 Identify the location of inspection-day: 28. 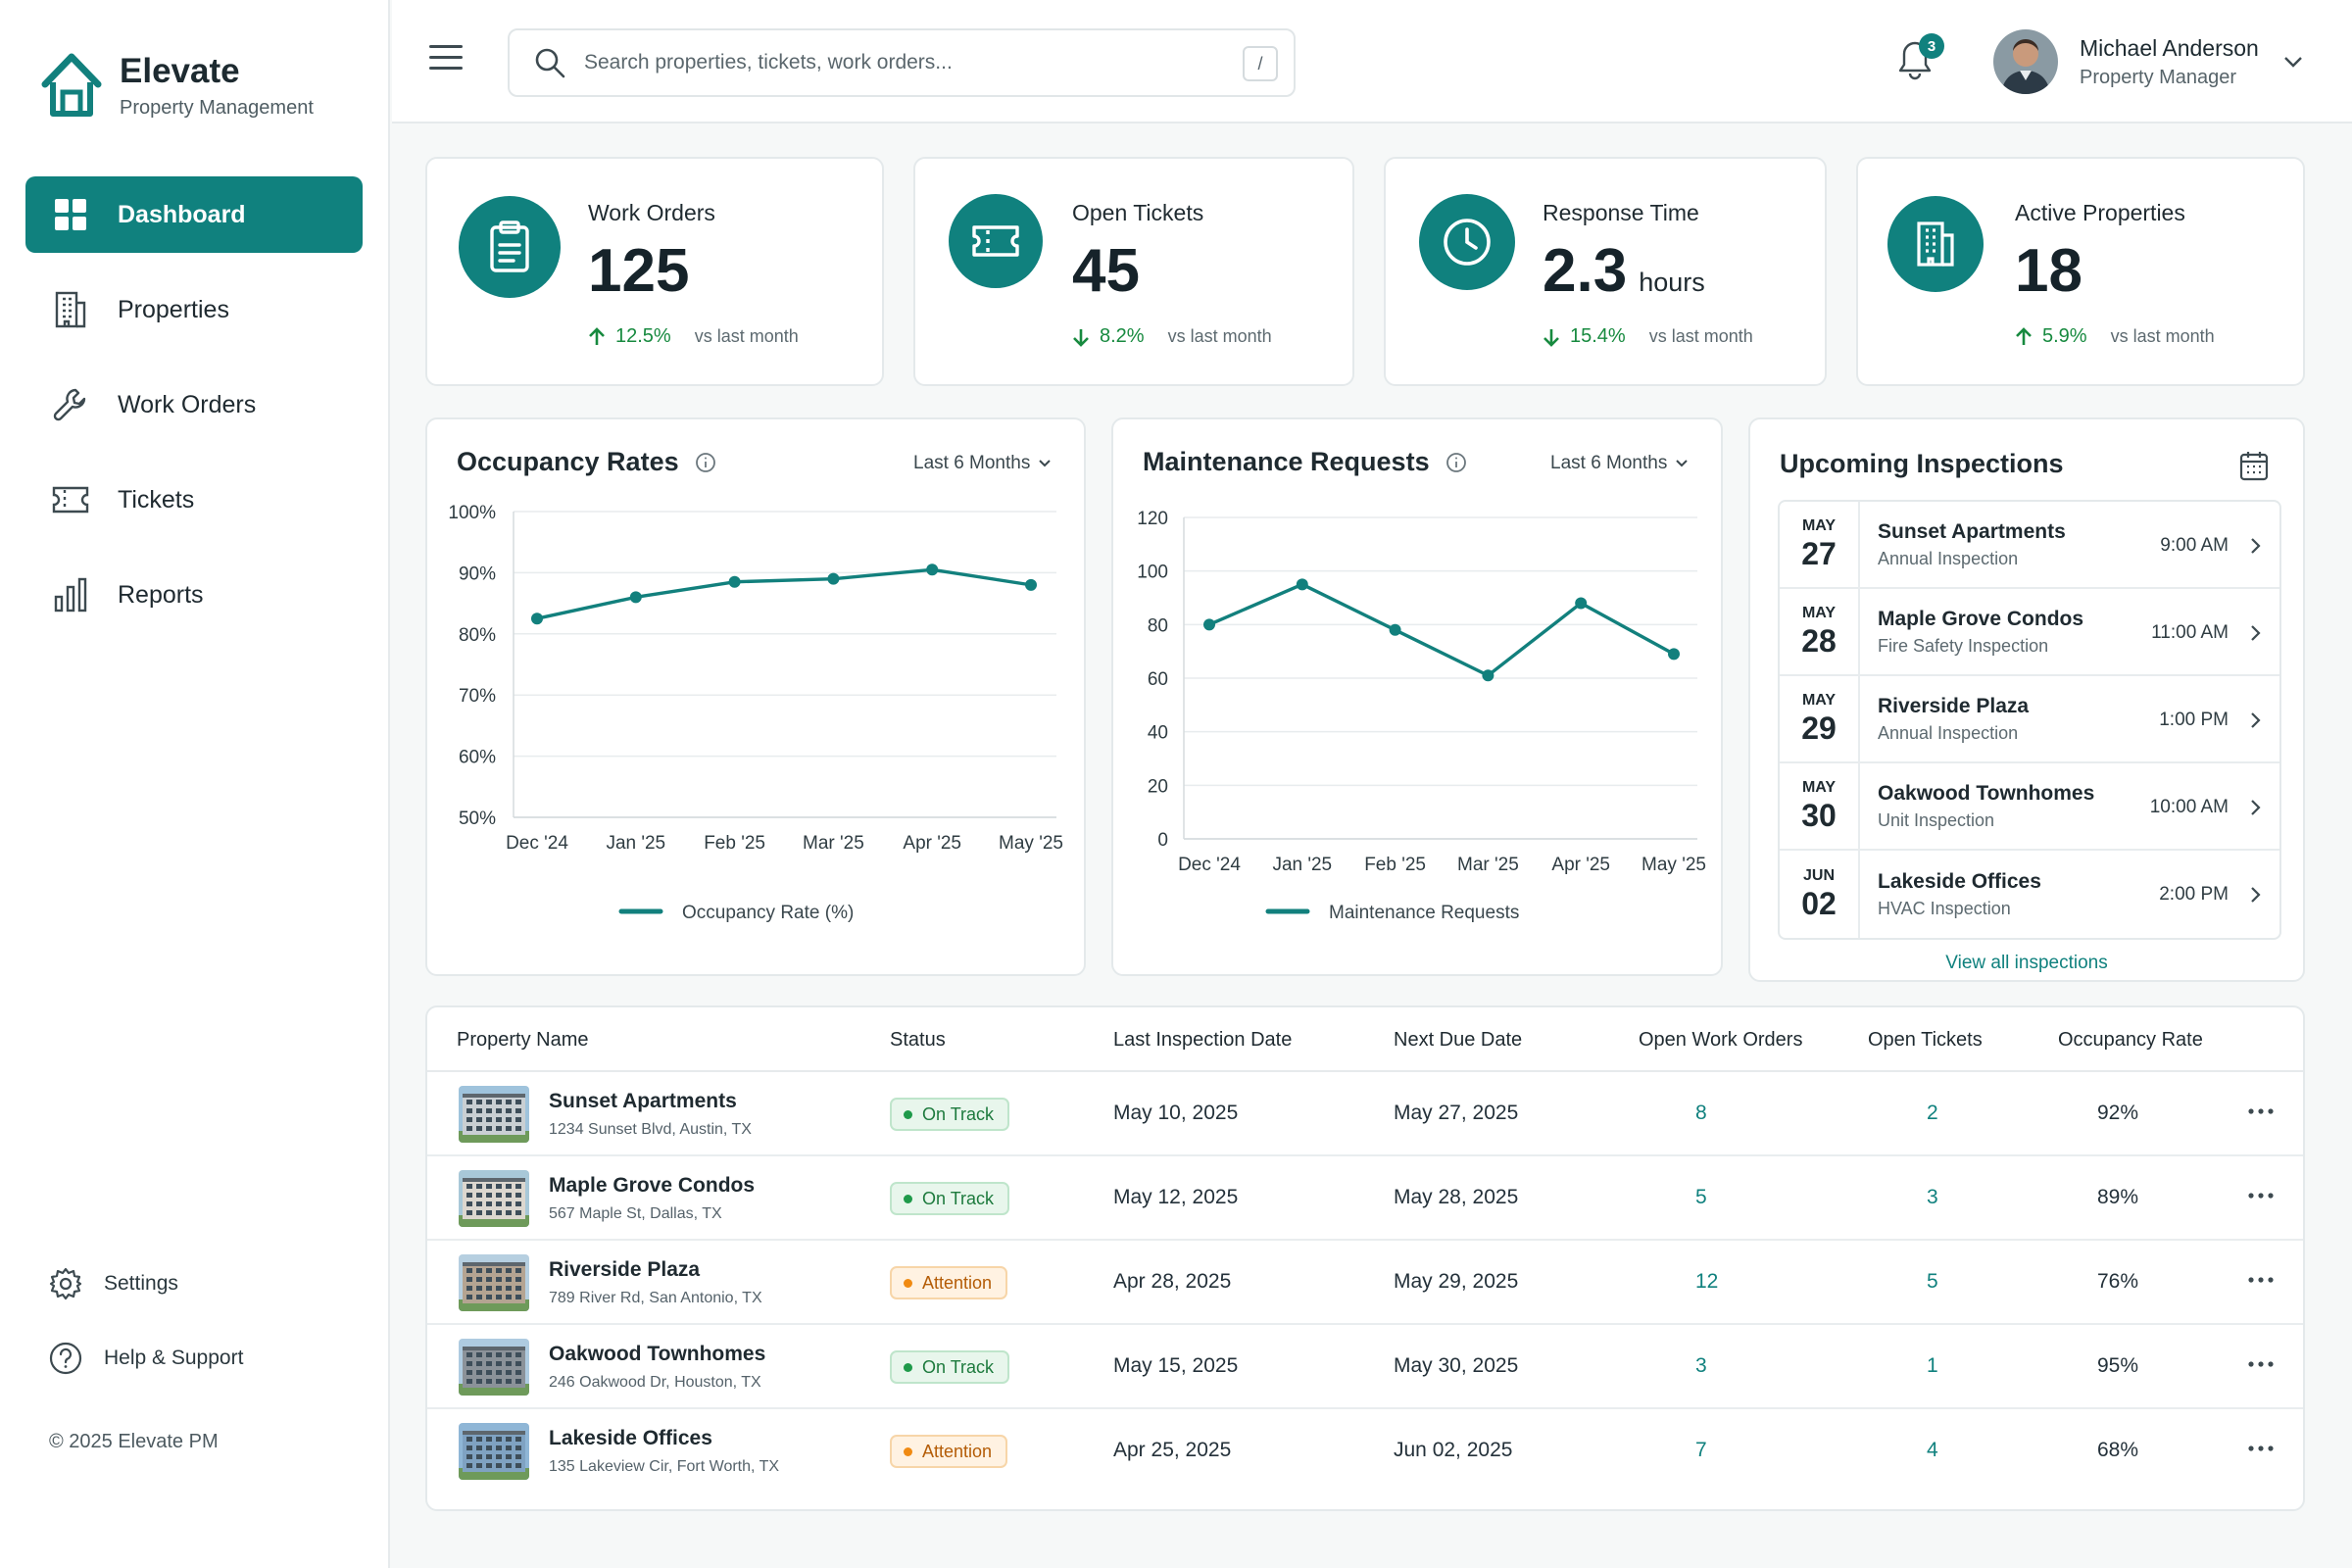
(1819, 640).